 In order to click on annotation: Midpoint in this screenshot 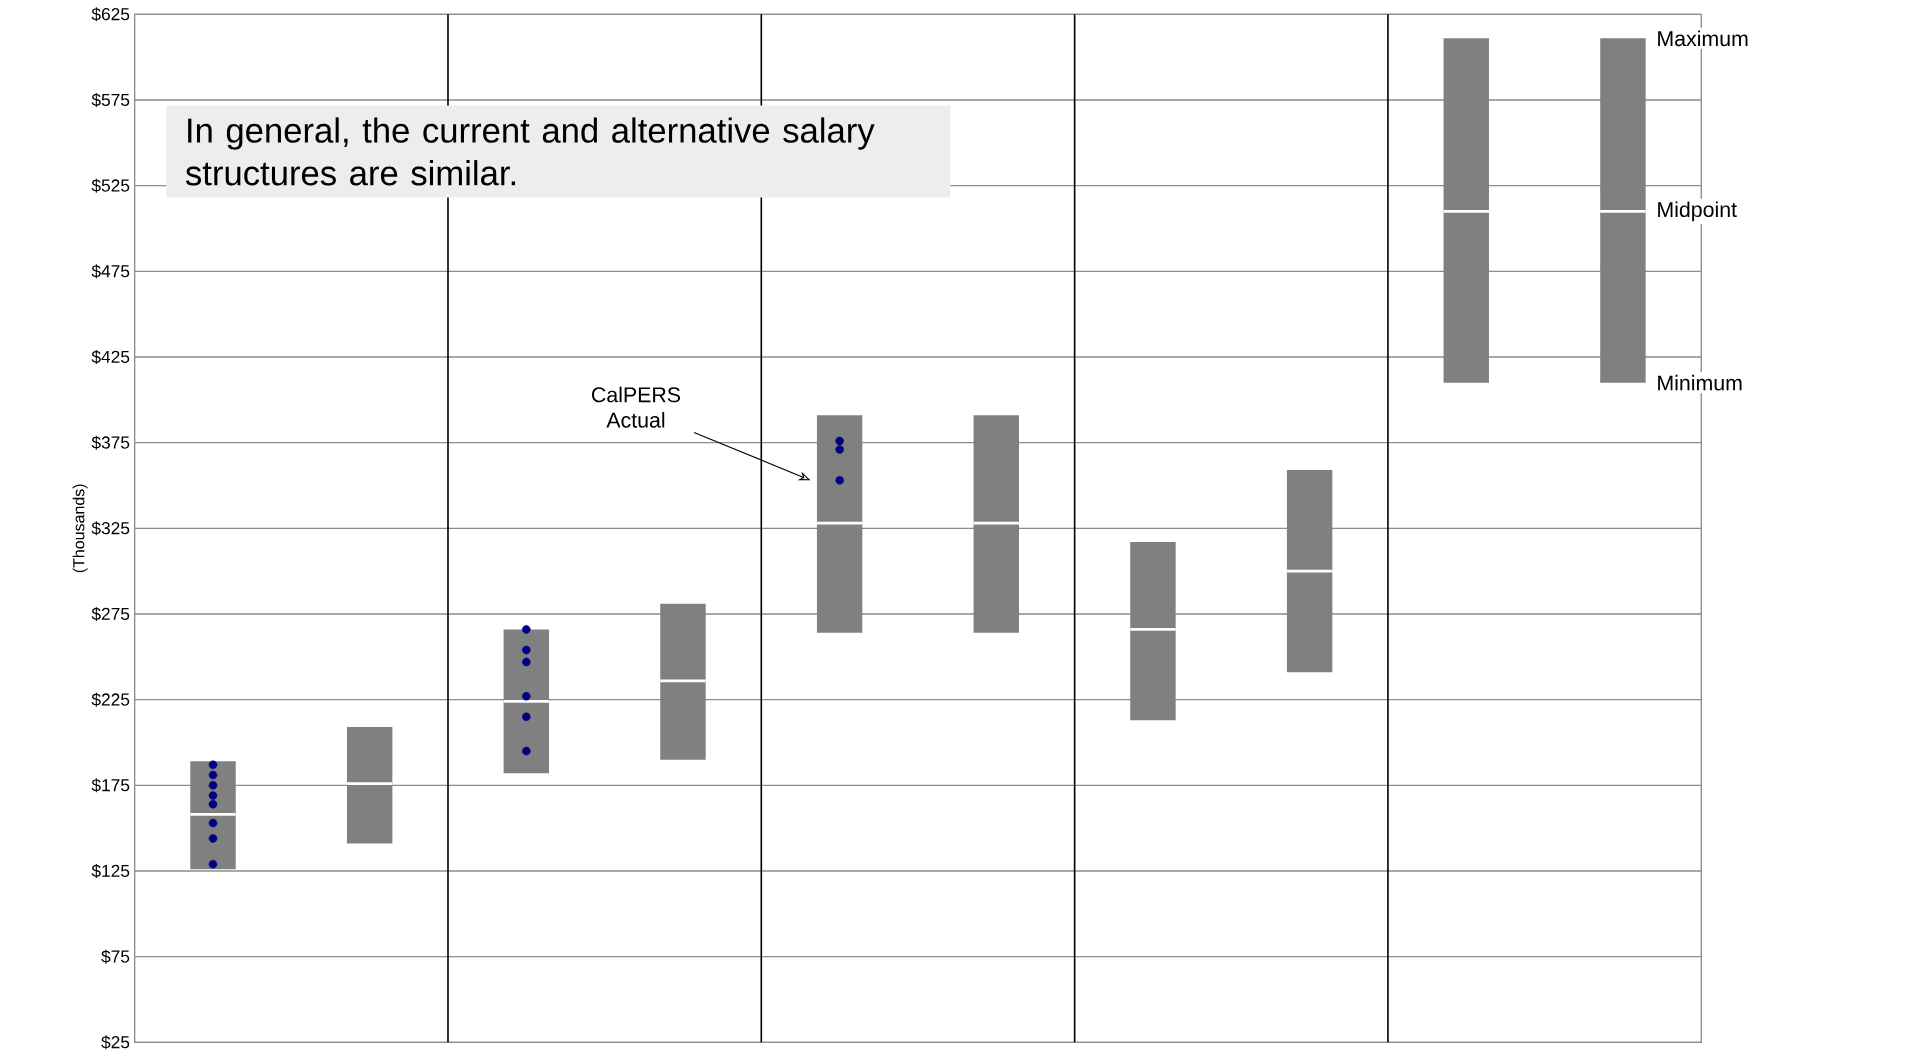, I will do `click(1697, 211)`.